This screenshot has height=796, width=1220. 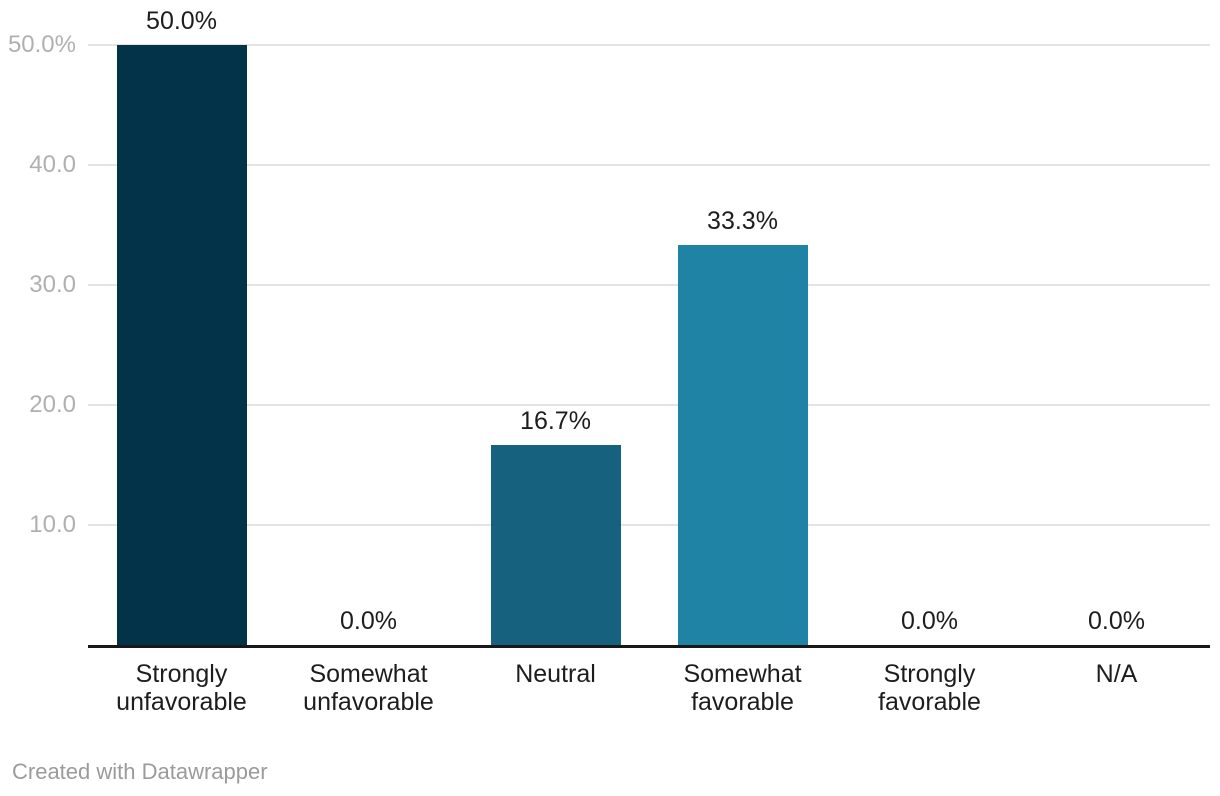 What do you see at coordinates (140, 771) in the screenshot?
I see `datawrapper-attribution-link: Created with Datawrapper` at bounding box center [140, 771].